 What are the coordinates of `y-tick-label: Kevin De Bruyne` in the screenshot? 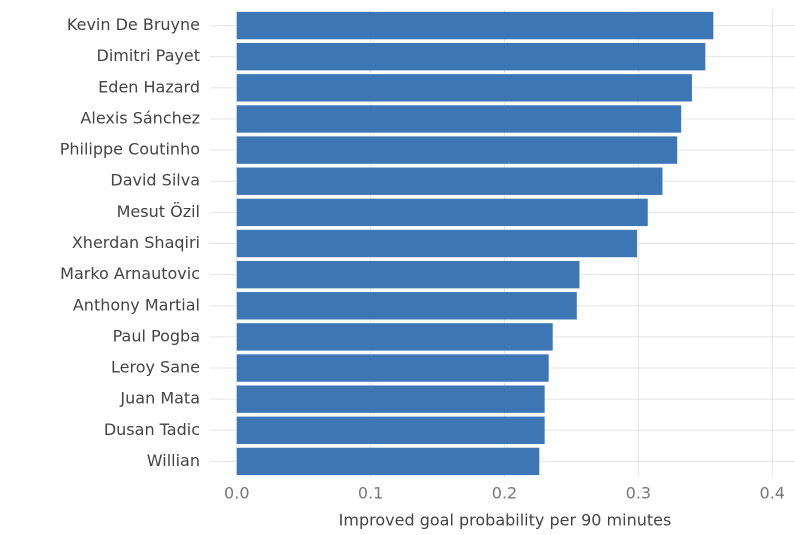 It's located at (133, 24).